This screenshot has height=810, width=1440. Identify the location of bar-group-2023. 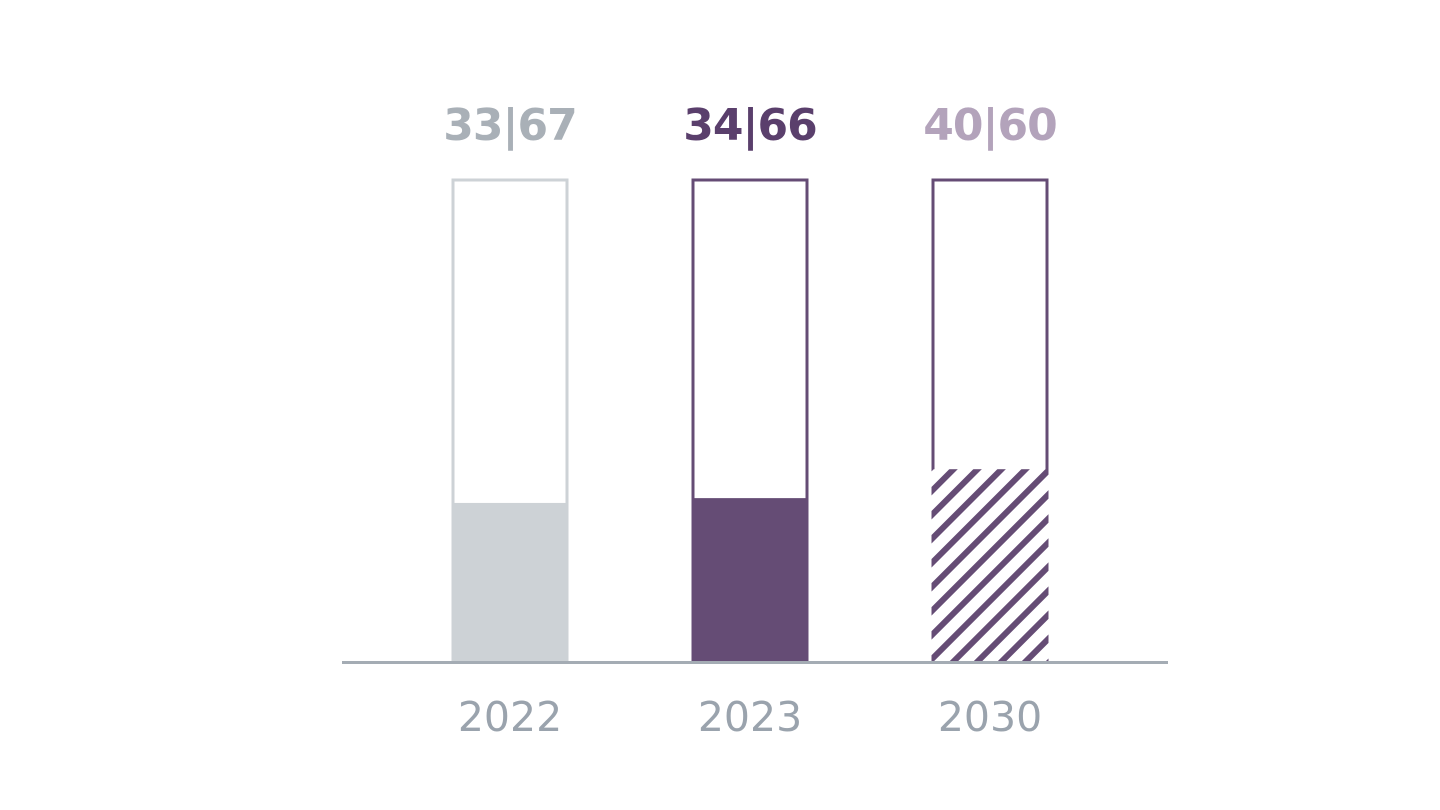
(750, 421).